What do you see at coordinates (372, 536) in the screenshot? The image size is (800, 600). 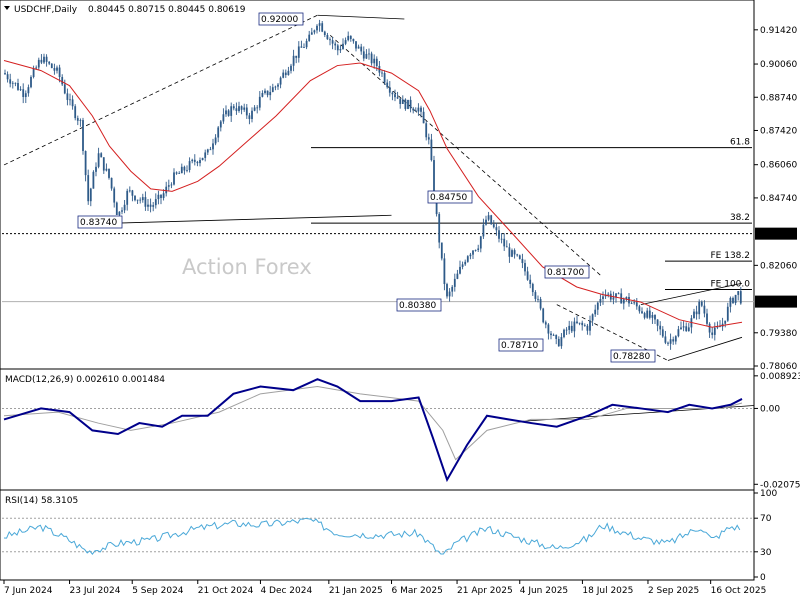 I see `rsi-line` at bounding box center [372, 536].